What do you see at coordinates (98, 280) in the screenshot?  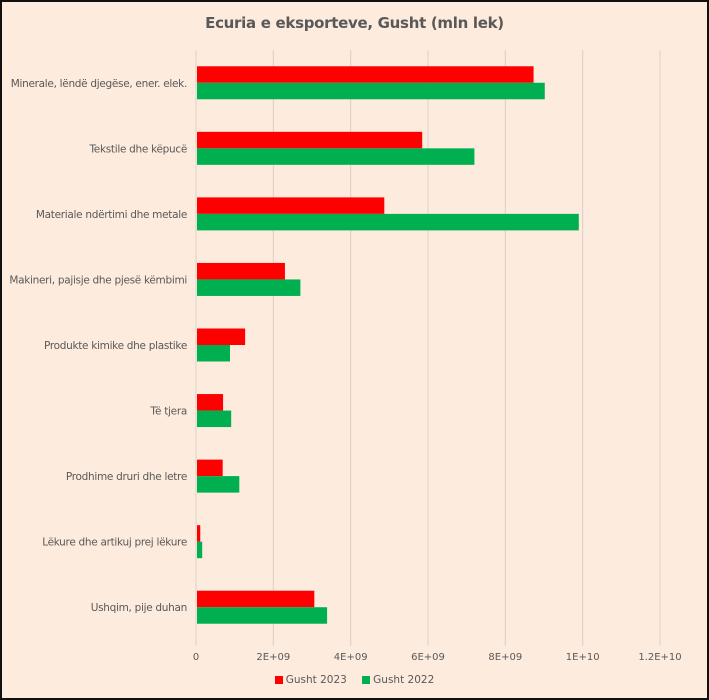 I see `category-label: Makineri, pajisje dhe pjesë këmbimi` at bounding box center [98, 280].